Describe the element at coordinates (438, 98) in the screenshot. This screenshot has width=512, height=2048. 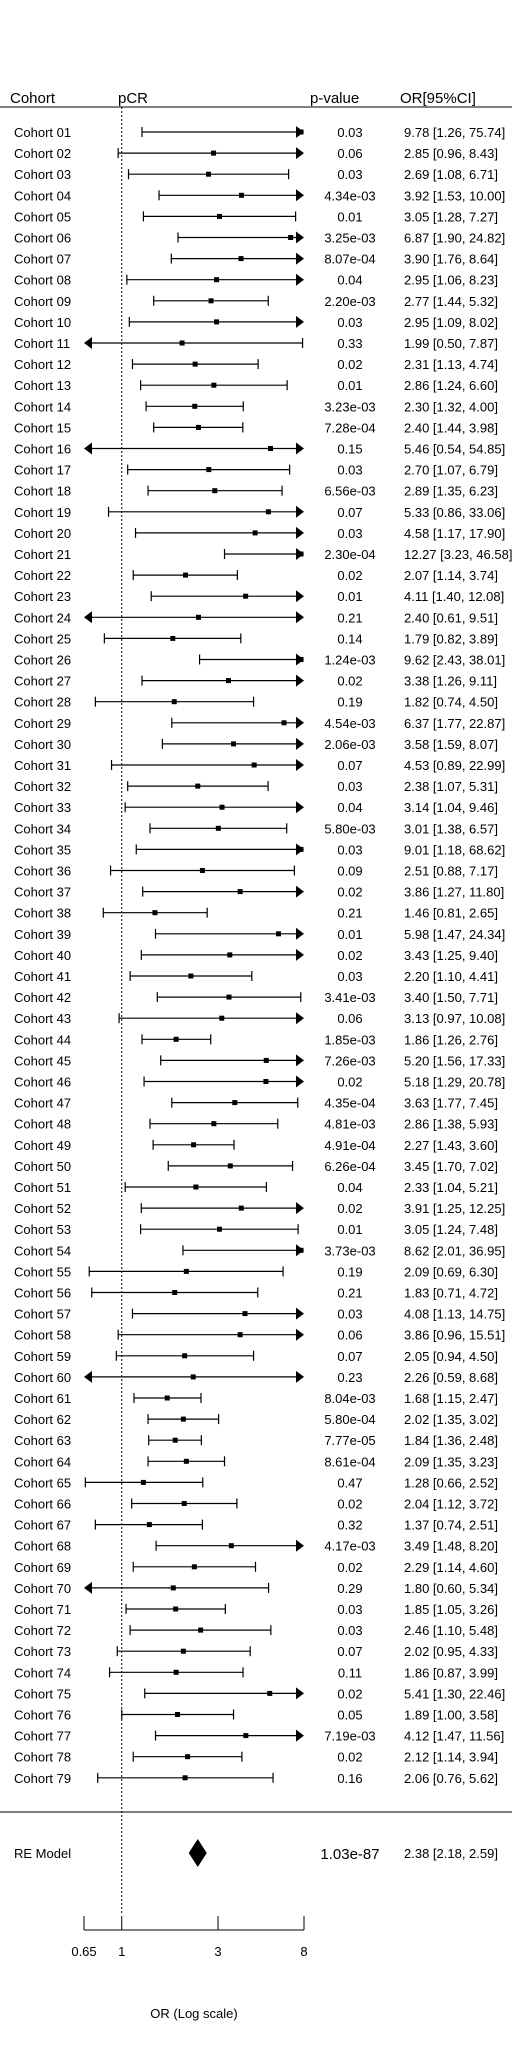
I see `header-or-ci: OR[95%CI]` at that location.